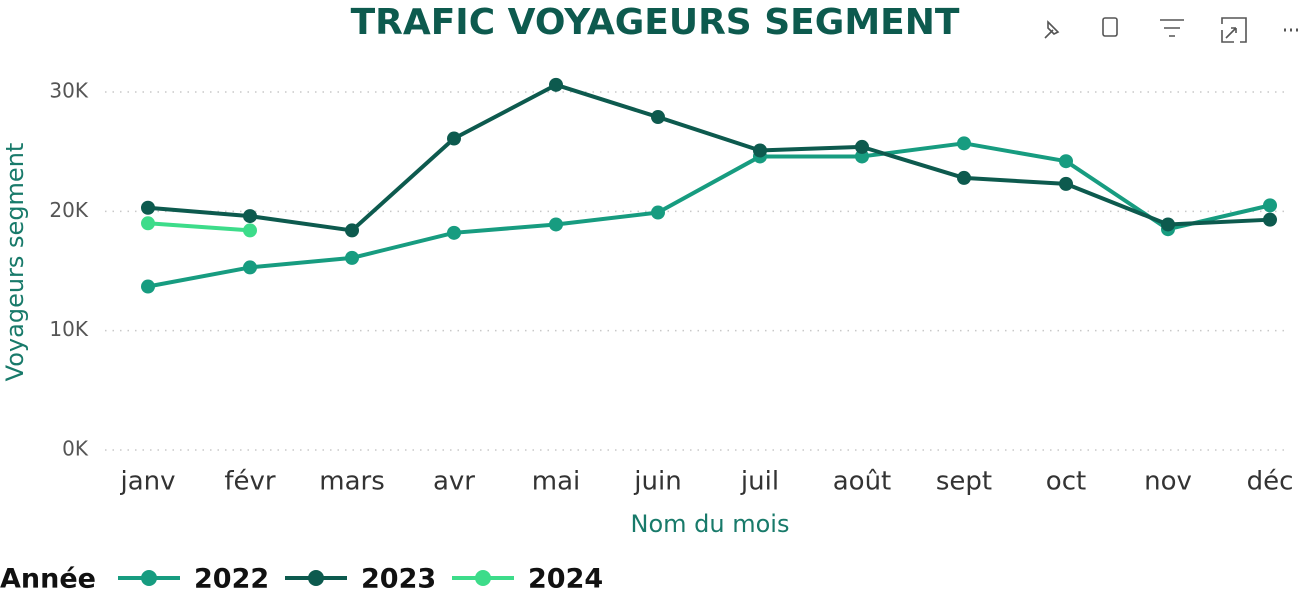 The height and width of the screenshot is (597, 1310). I want to click on x-tick-label: sept, so click(964, 482).